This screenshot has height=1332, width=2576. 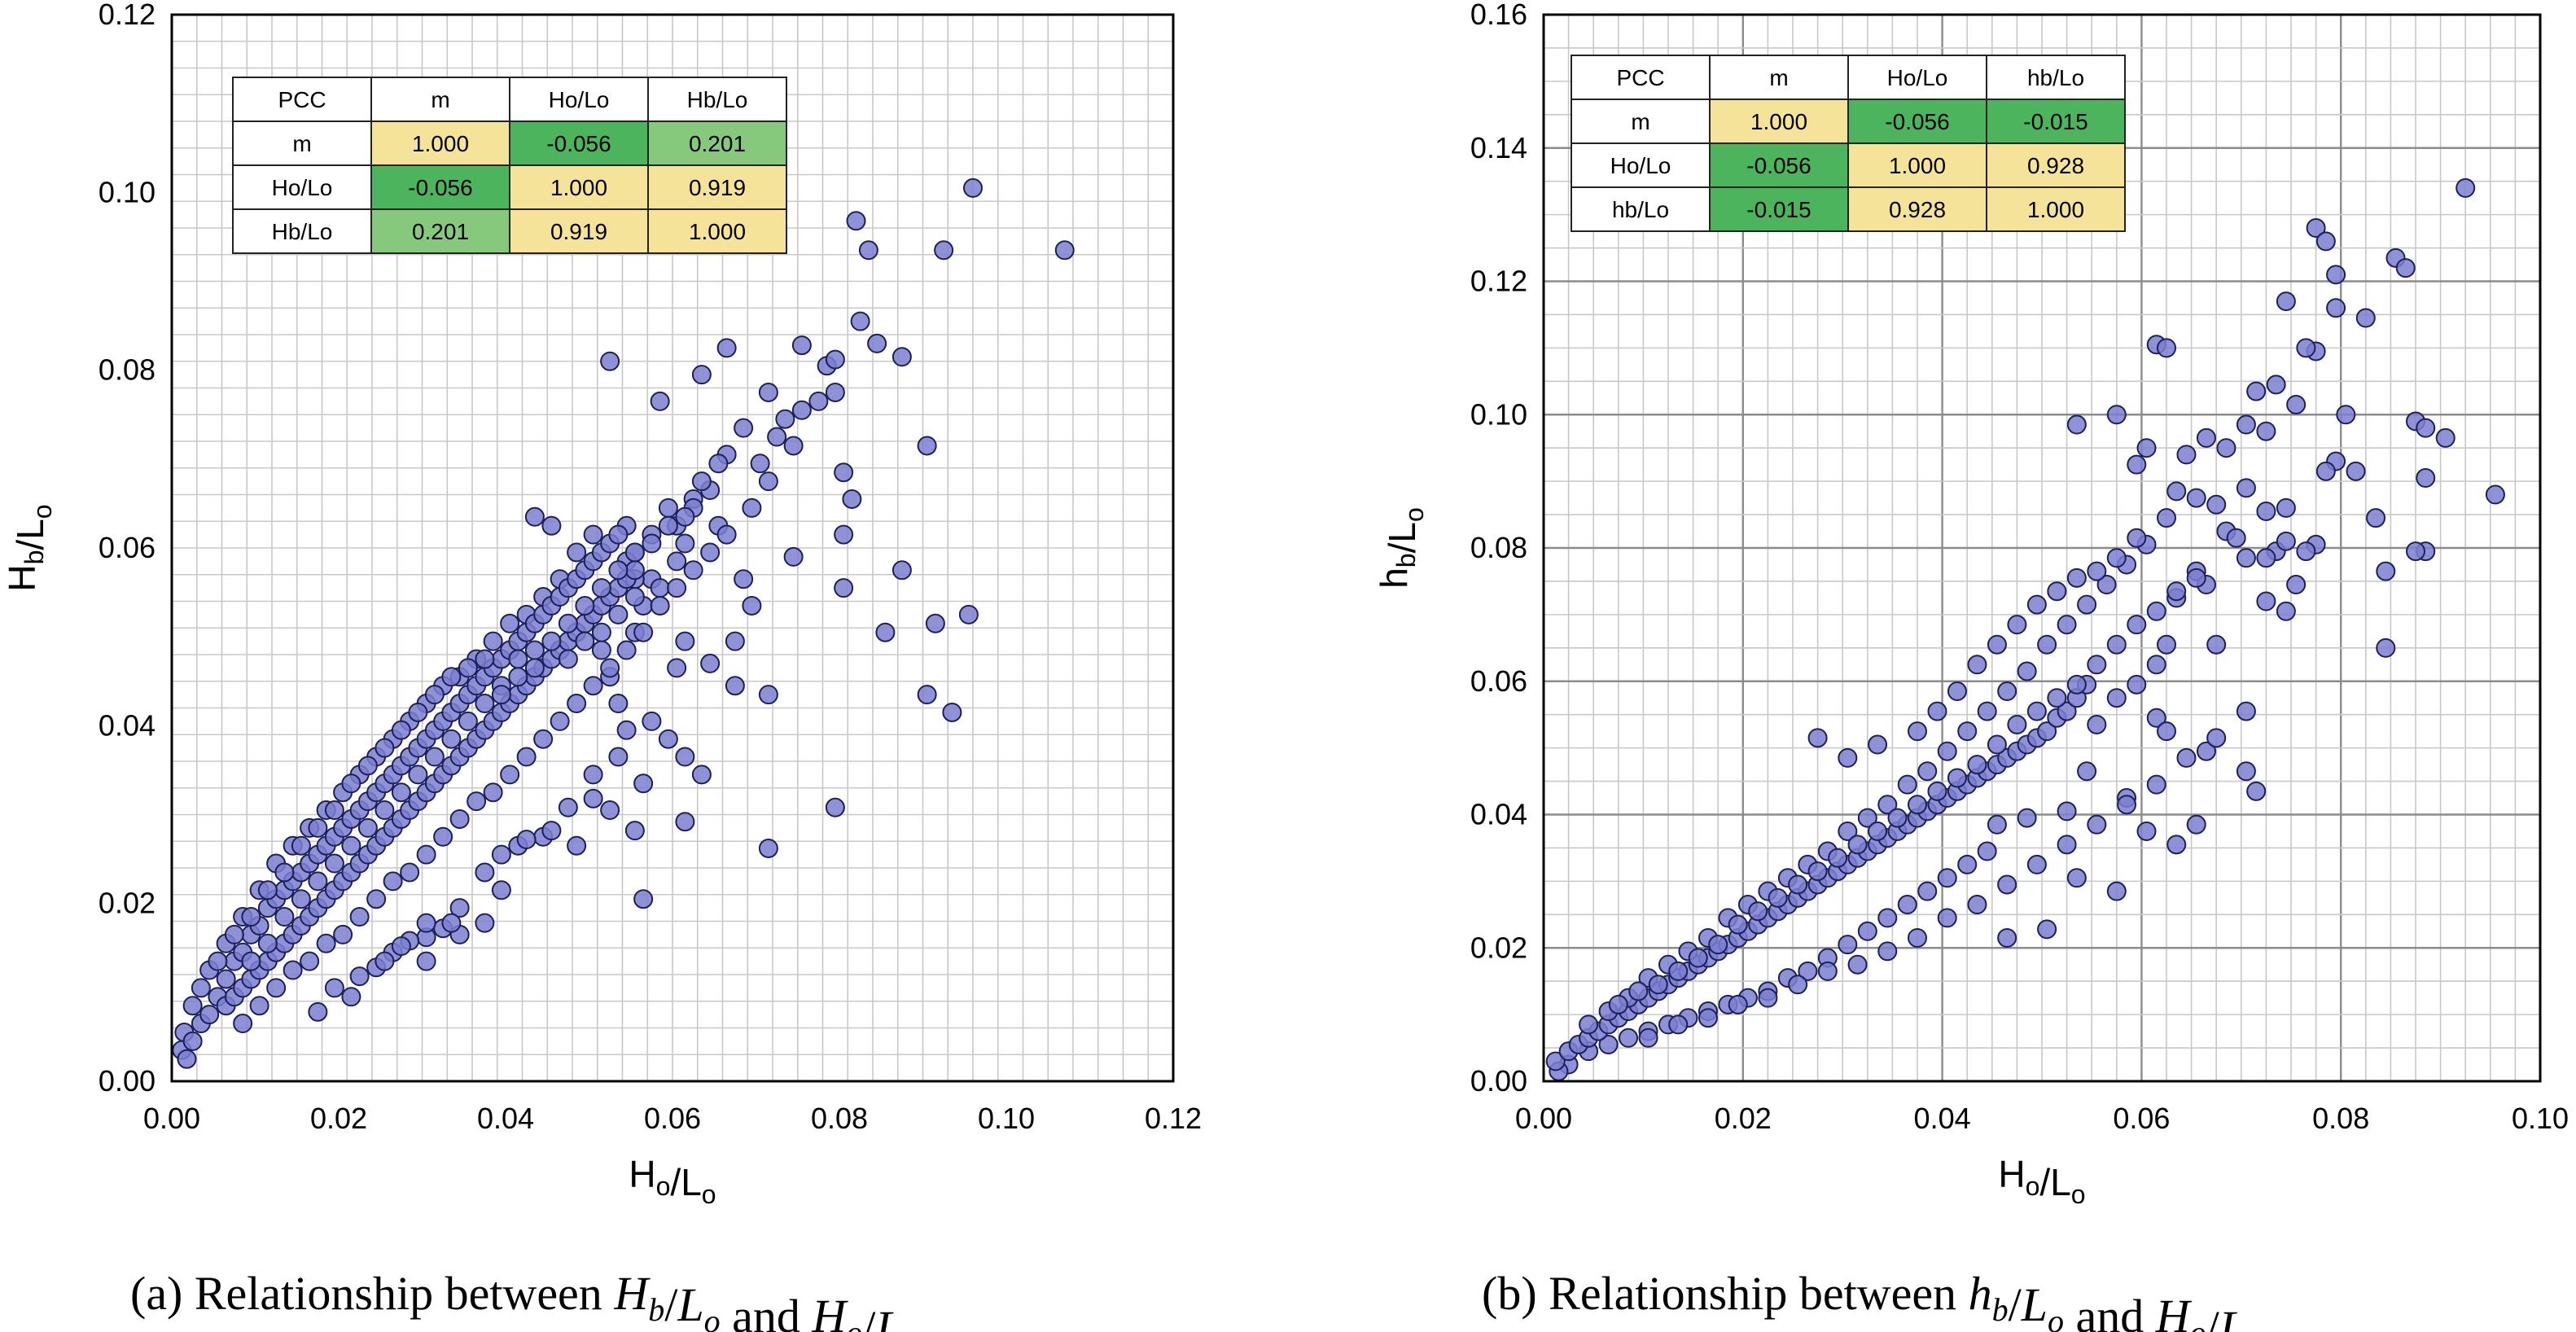 What do you see at coordinates (128, 370) in the screenshot?
I see `y-tick-label: 0.08` at bounding box center [128, 370].